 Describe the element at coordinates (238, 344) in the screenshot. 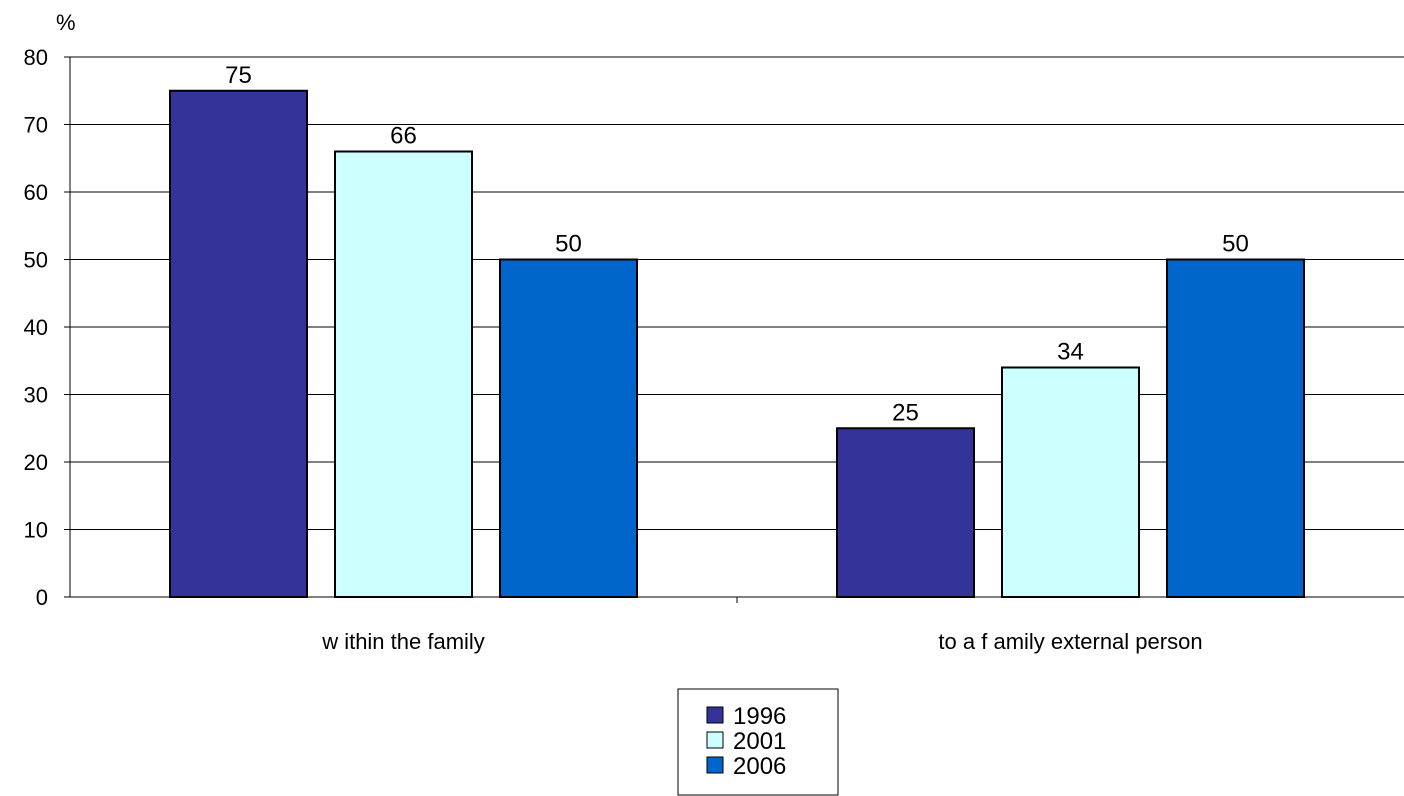

I see `bar-1996-within-family` at that location.